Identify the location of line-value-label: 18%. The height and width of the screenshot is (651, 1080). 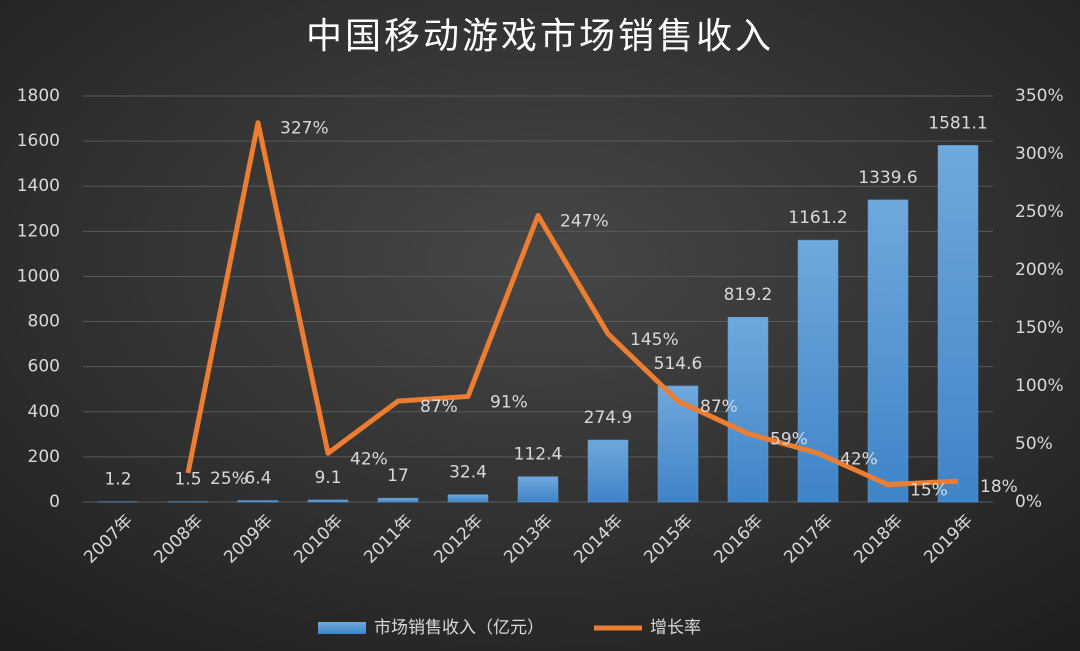
(999, 487).